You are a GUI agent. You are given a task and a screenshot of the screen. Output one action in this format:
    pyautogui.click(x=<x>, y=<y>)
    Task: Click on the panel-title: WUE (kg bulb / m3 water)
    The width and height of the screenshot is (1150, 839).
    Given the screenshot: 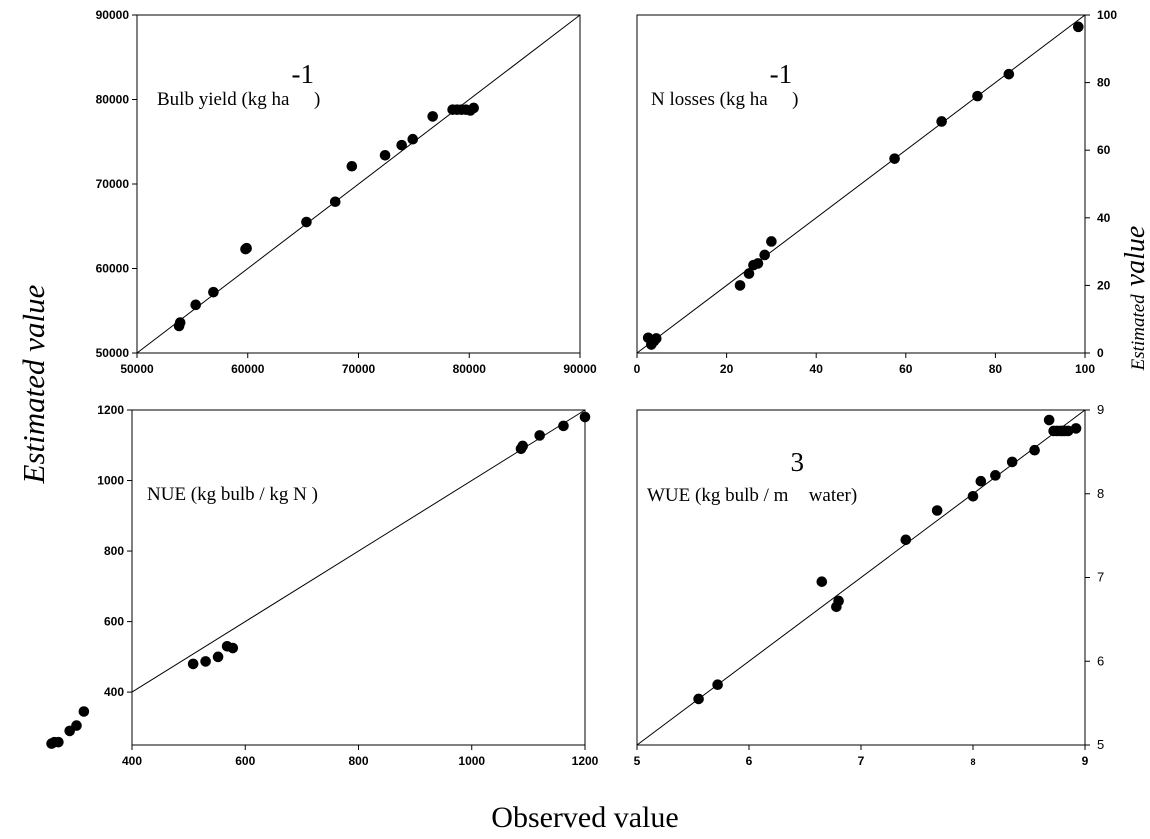 What is the action you would take?
    pyautogui.click(x=752, y=476)
    